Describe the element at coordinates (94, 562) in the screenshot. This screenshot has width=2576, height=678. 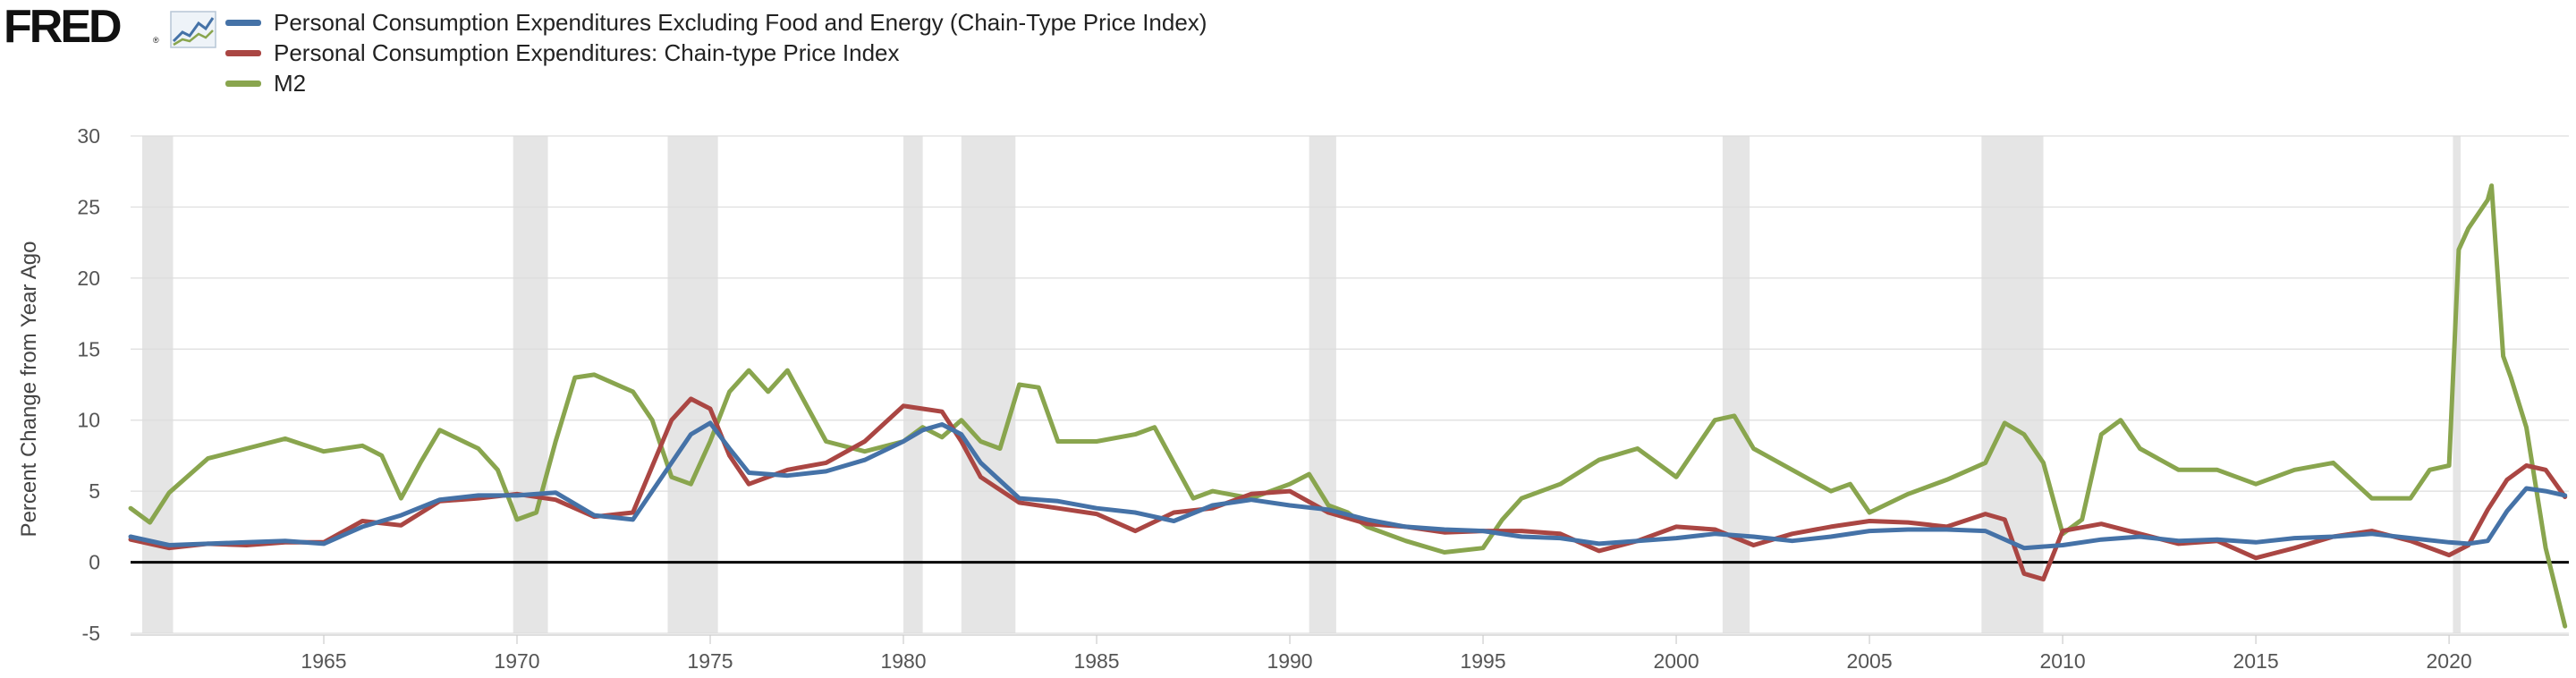
I see `y-tick-label: 0` at that location.